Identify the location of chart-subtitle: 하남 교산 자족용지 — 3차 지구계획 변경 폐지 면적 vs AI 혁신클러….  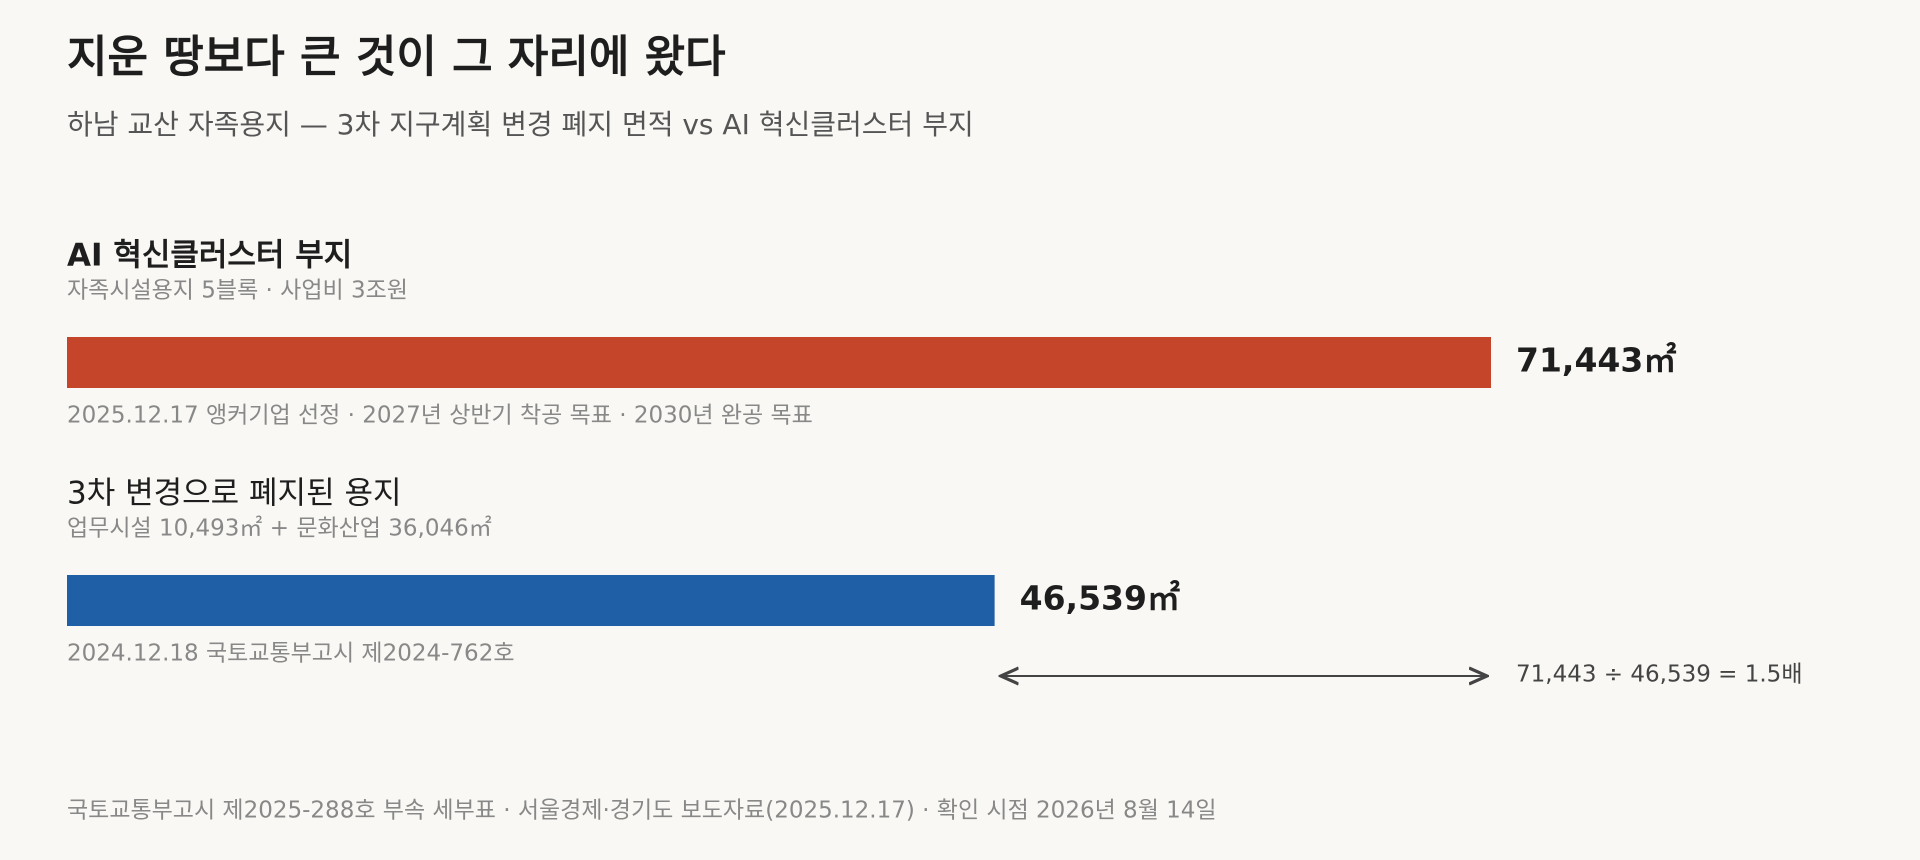
(520, 124).